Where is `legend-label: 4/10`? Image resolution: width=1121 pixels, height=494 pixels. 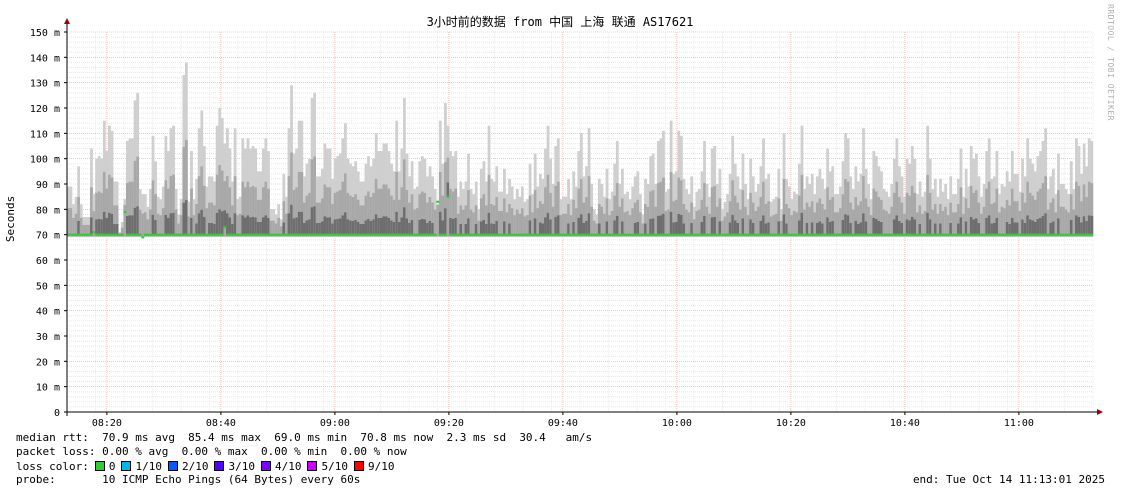
legend-label: 4/10 is located at coordinates (288, 466).